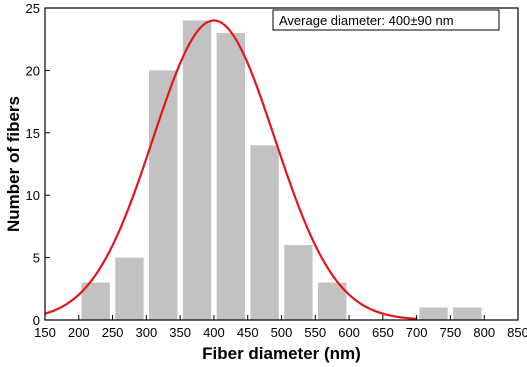  What do you see at coordinates (33, 8) in the screenshot?
I see `y-tick-label: 25` at bounding box center [33, 8].